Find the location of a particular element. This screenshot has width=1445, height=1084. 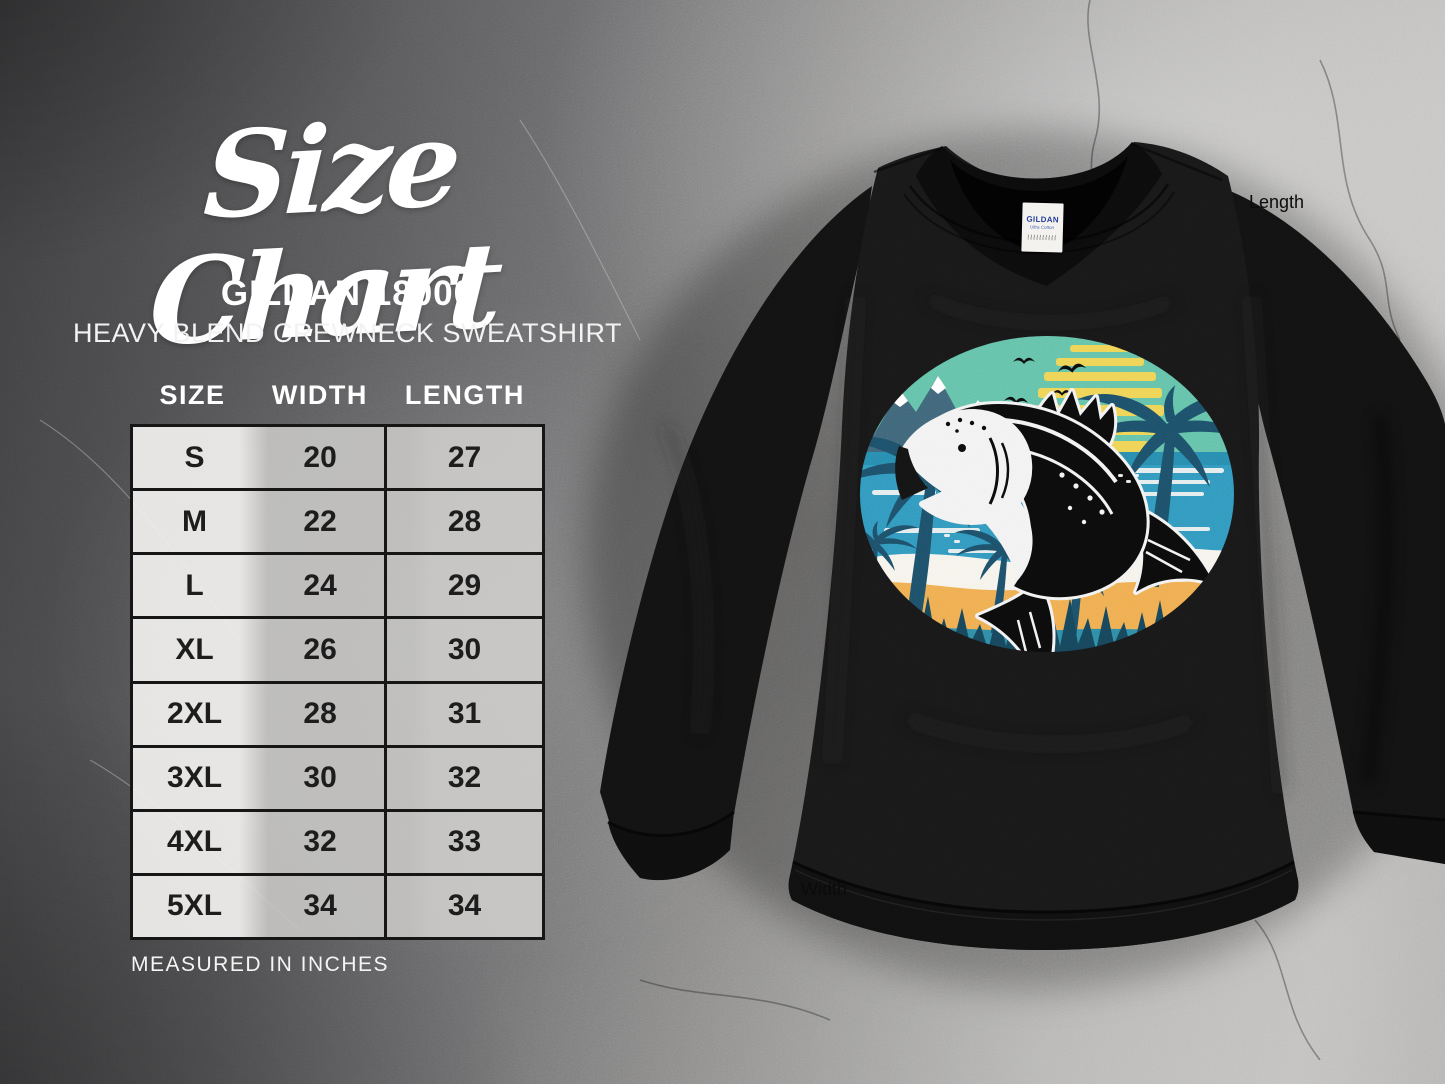

length-dimension-label: Length is located at coordinates (1277, 202).